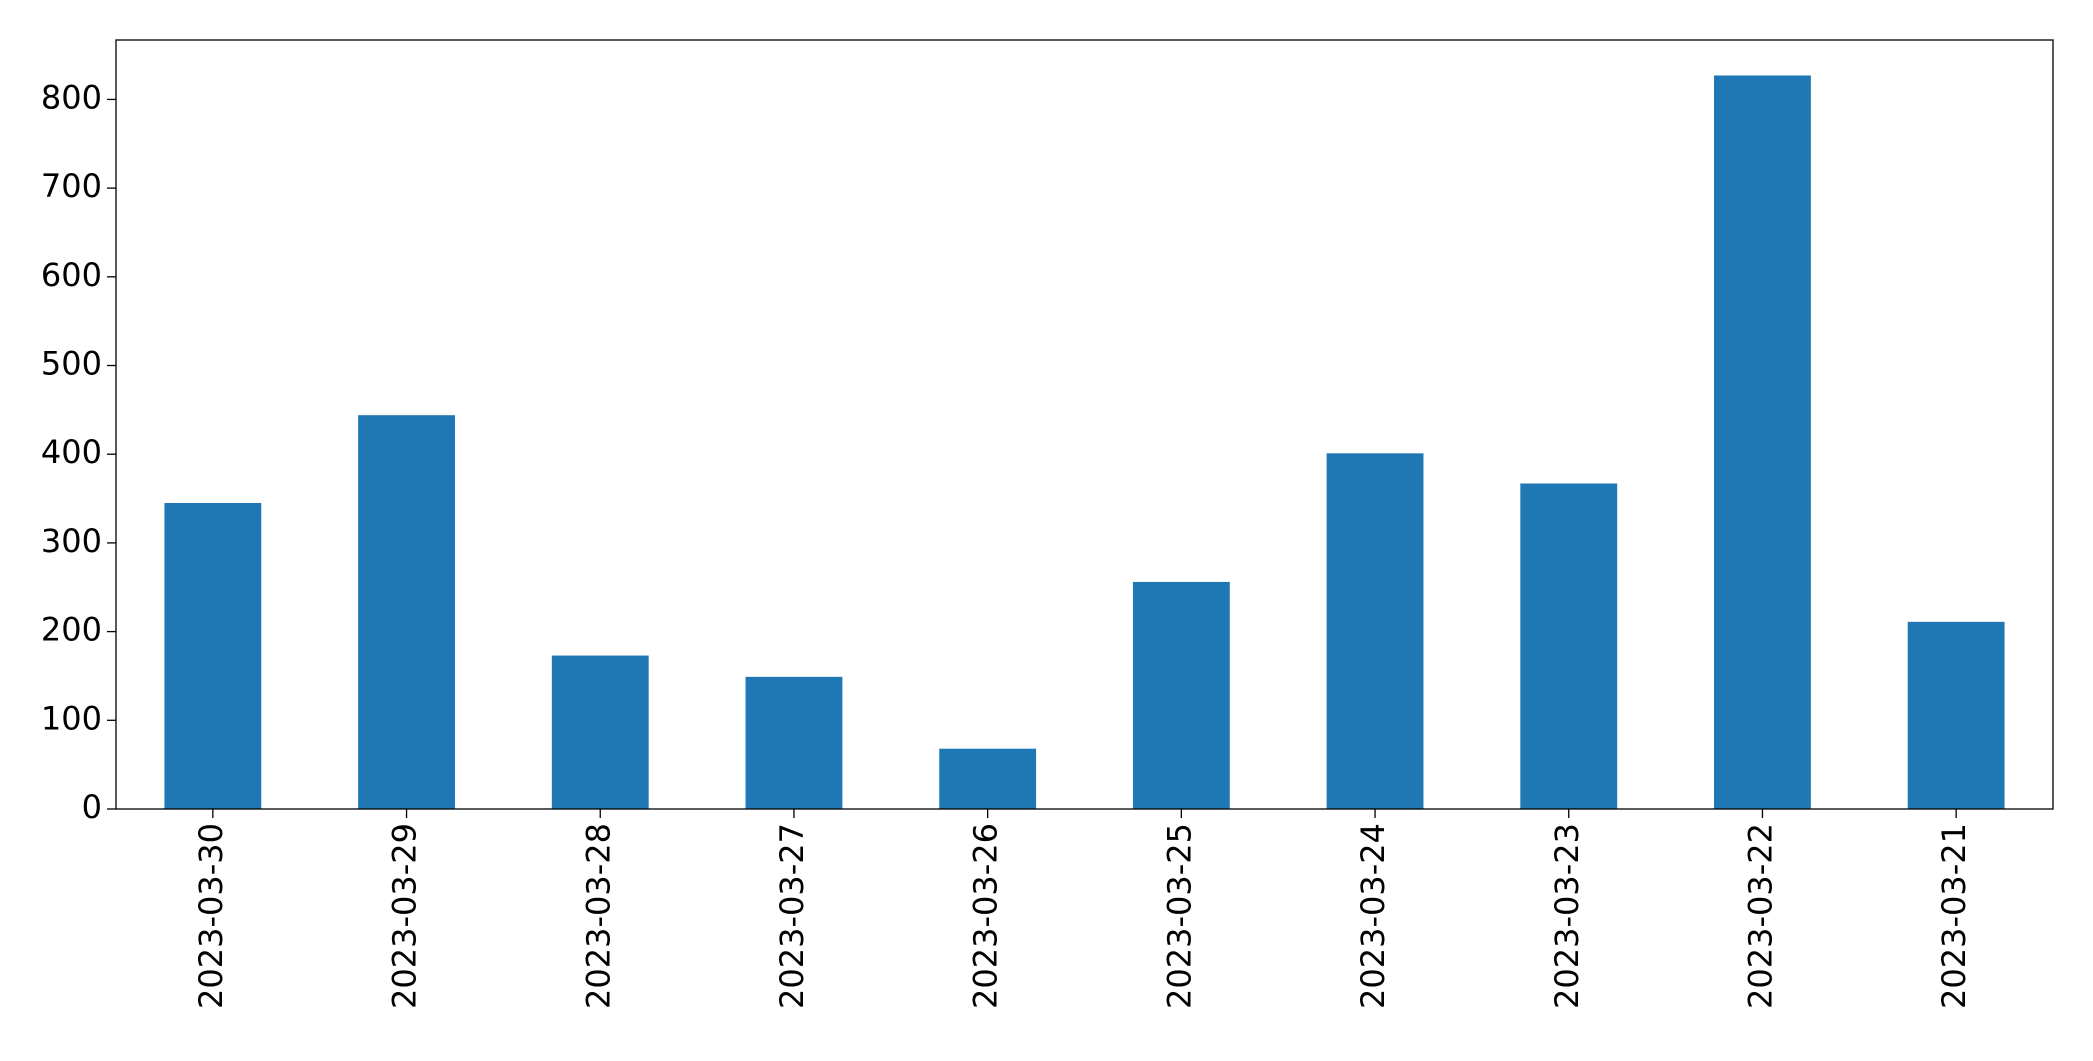 This screenshot has height=1061, width=2093. What do you see at coordinates (986, 916) in the screenshot?
I see `x-tick-label: 2023-03-26` at bounding box center [986, 916].